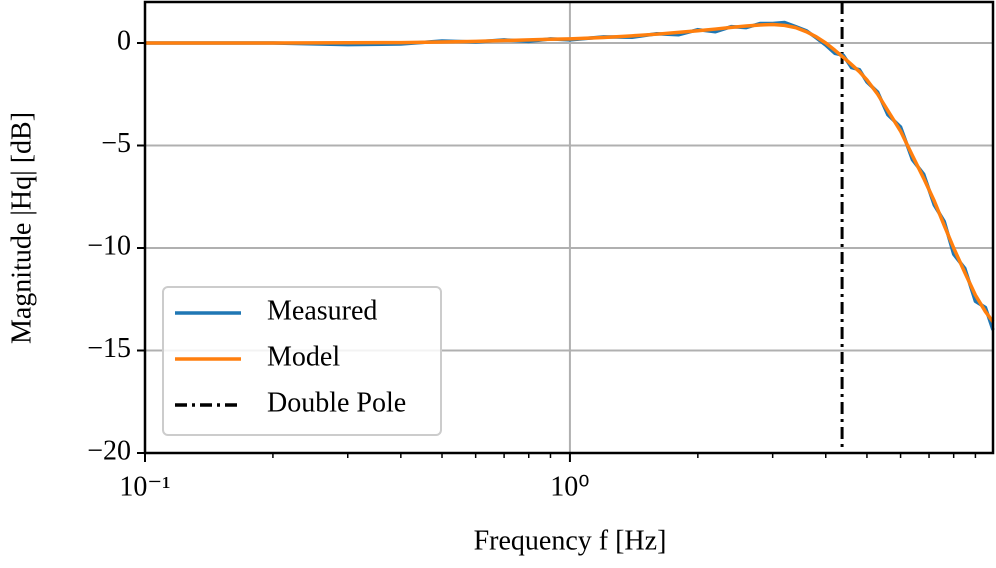 The image size is (996, 568). What do you see at coordinates (109, 245) in the screenshot?
I see `y-tick-label: −10` at bounding box center [109, 245].